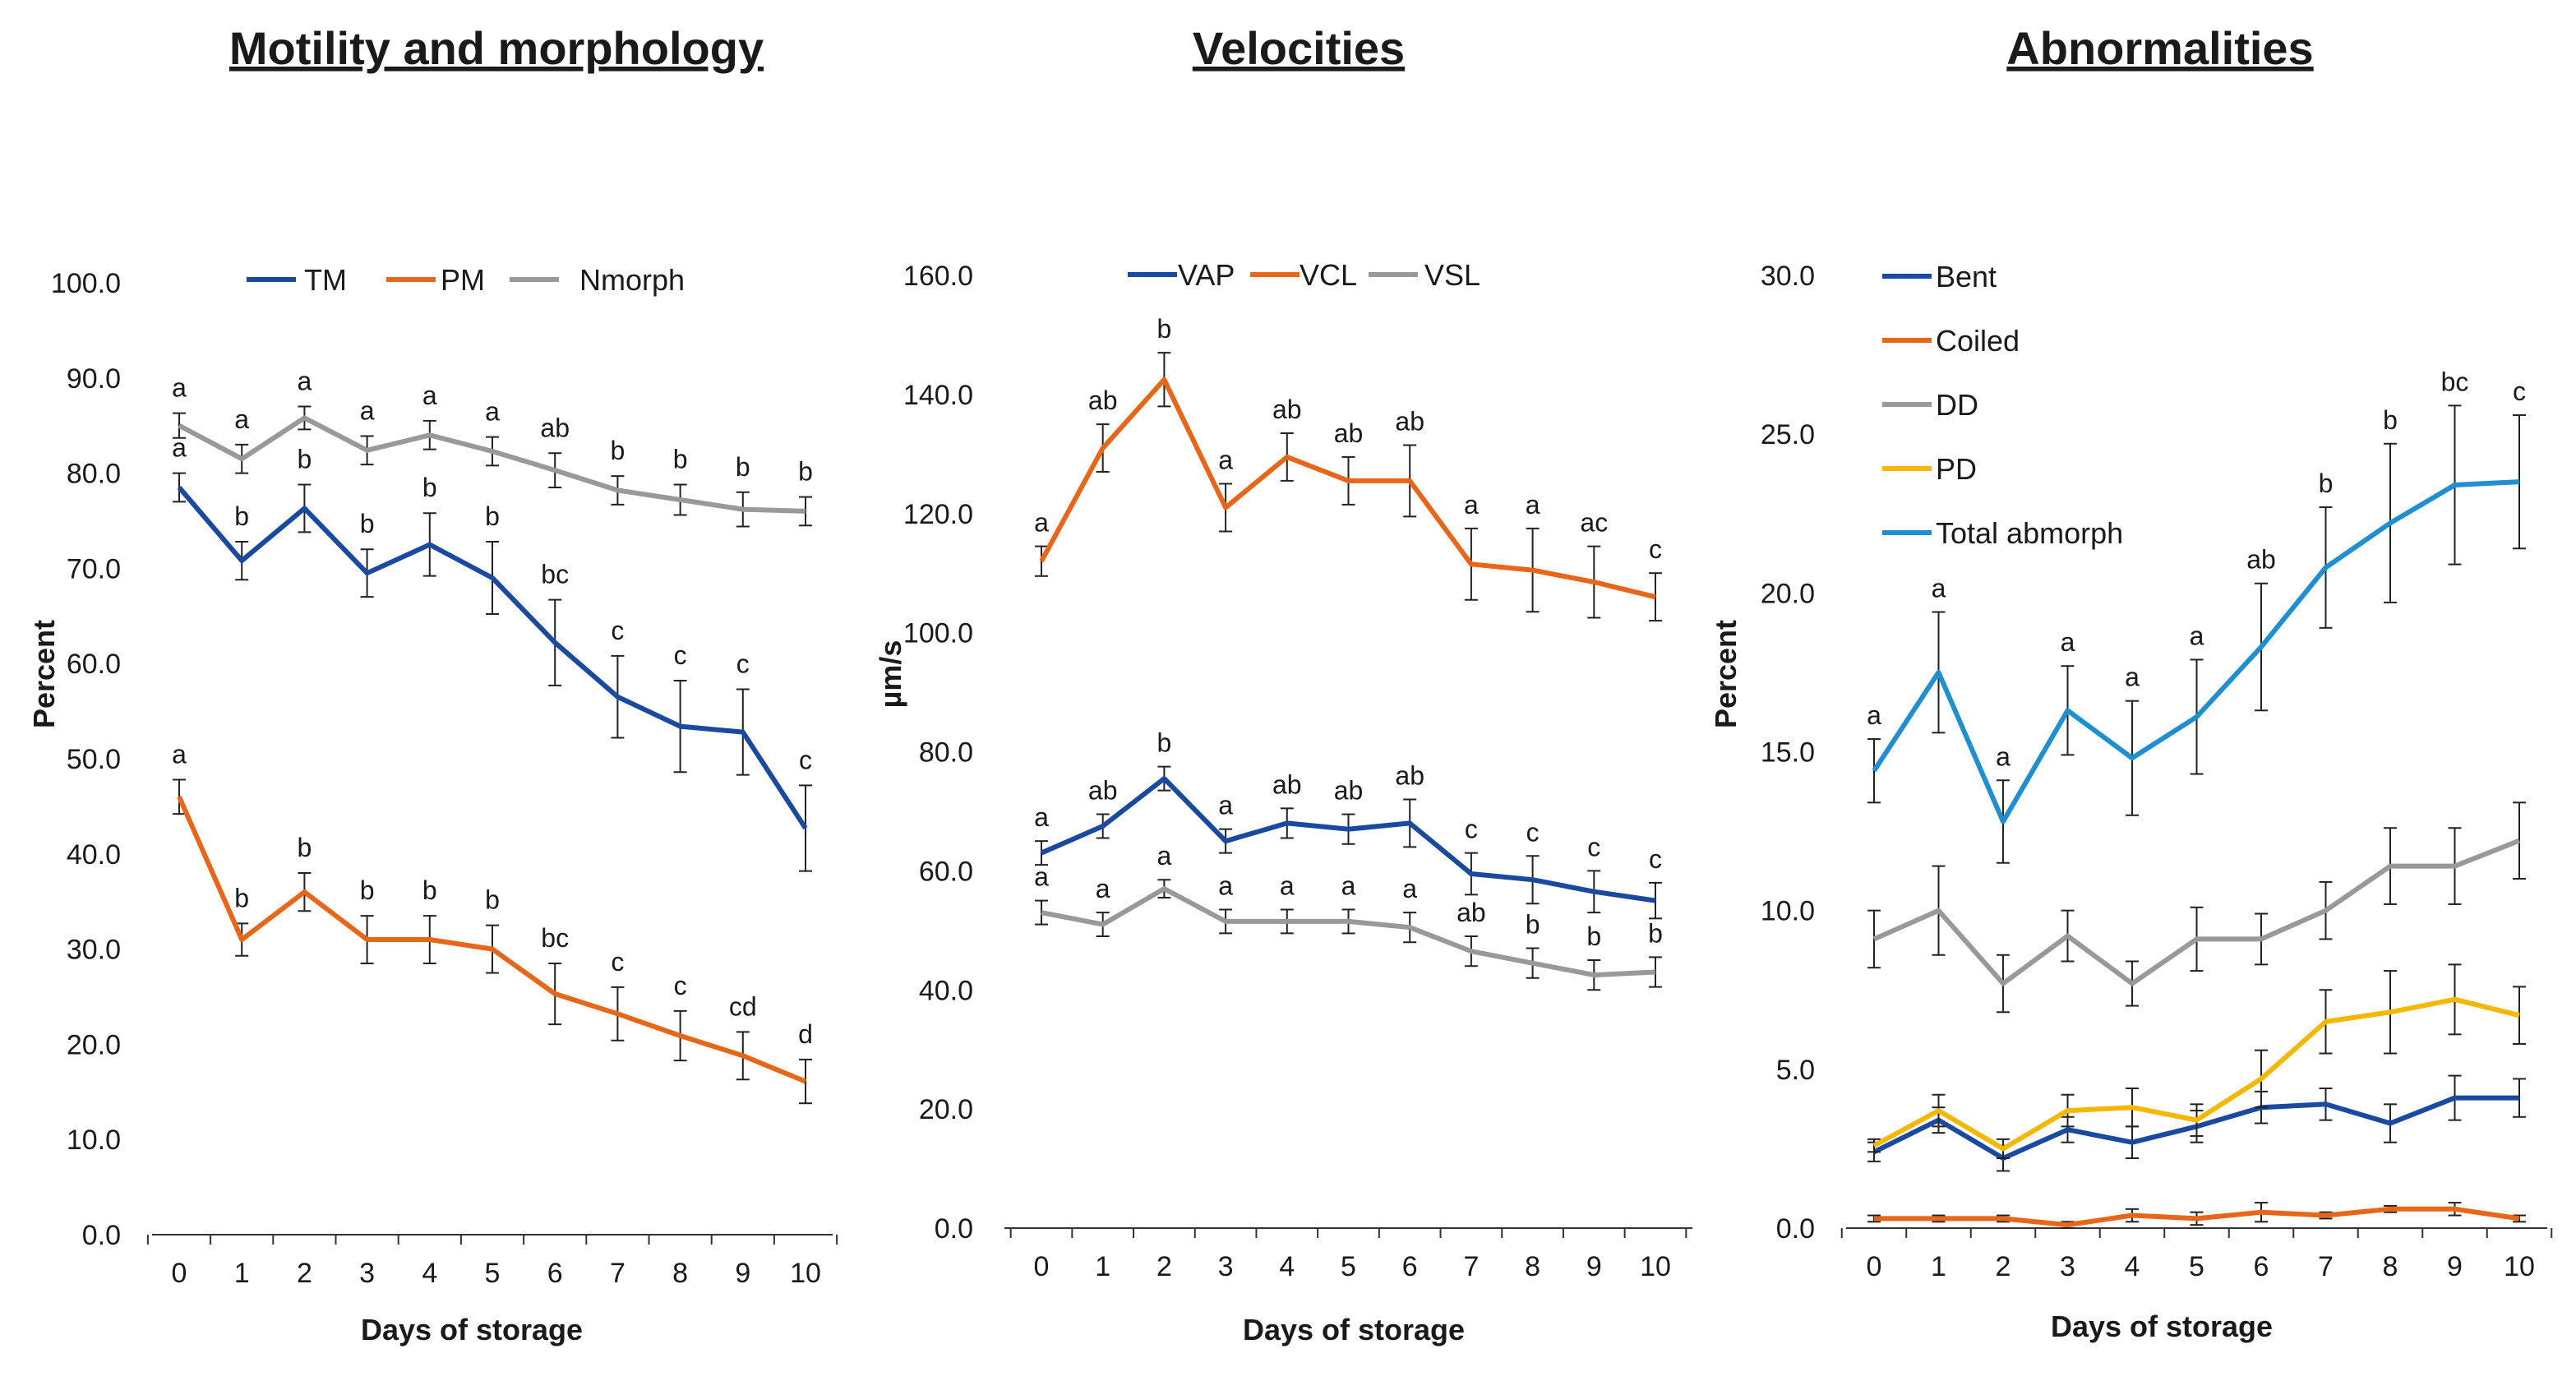  Describe the element at coordinates (1348, 468) in the screenshot. I see `series-vcl: a ab b a ab ab ab a a ac c` at that location.